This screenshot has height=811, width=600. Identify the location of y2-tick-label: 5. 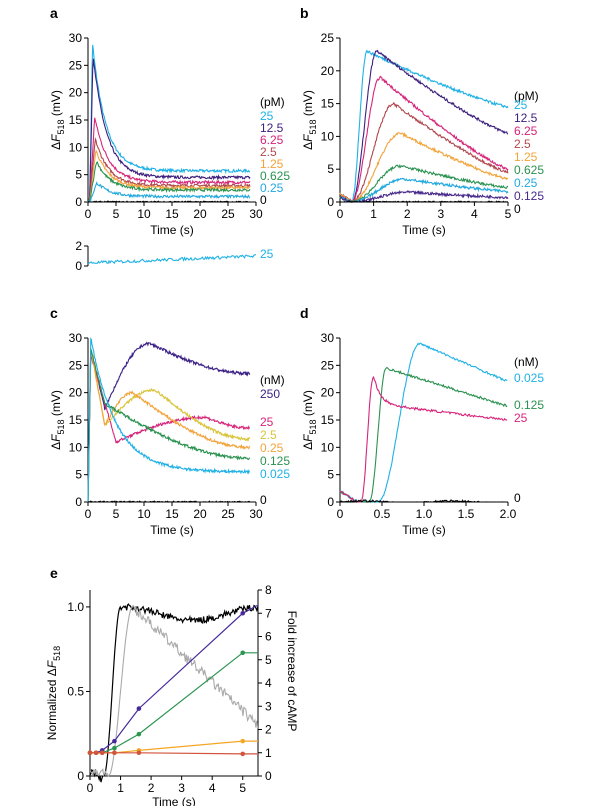
(268, 660).